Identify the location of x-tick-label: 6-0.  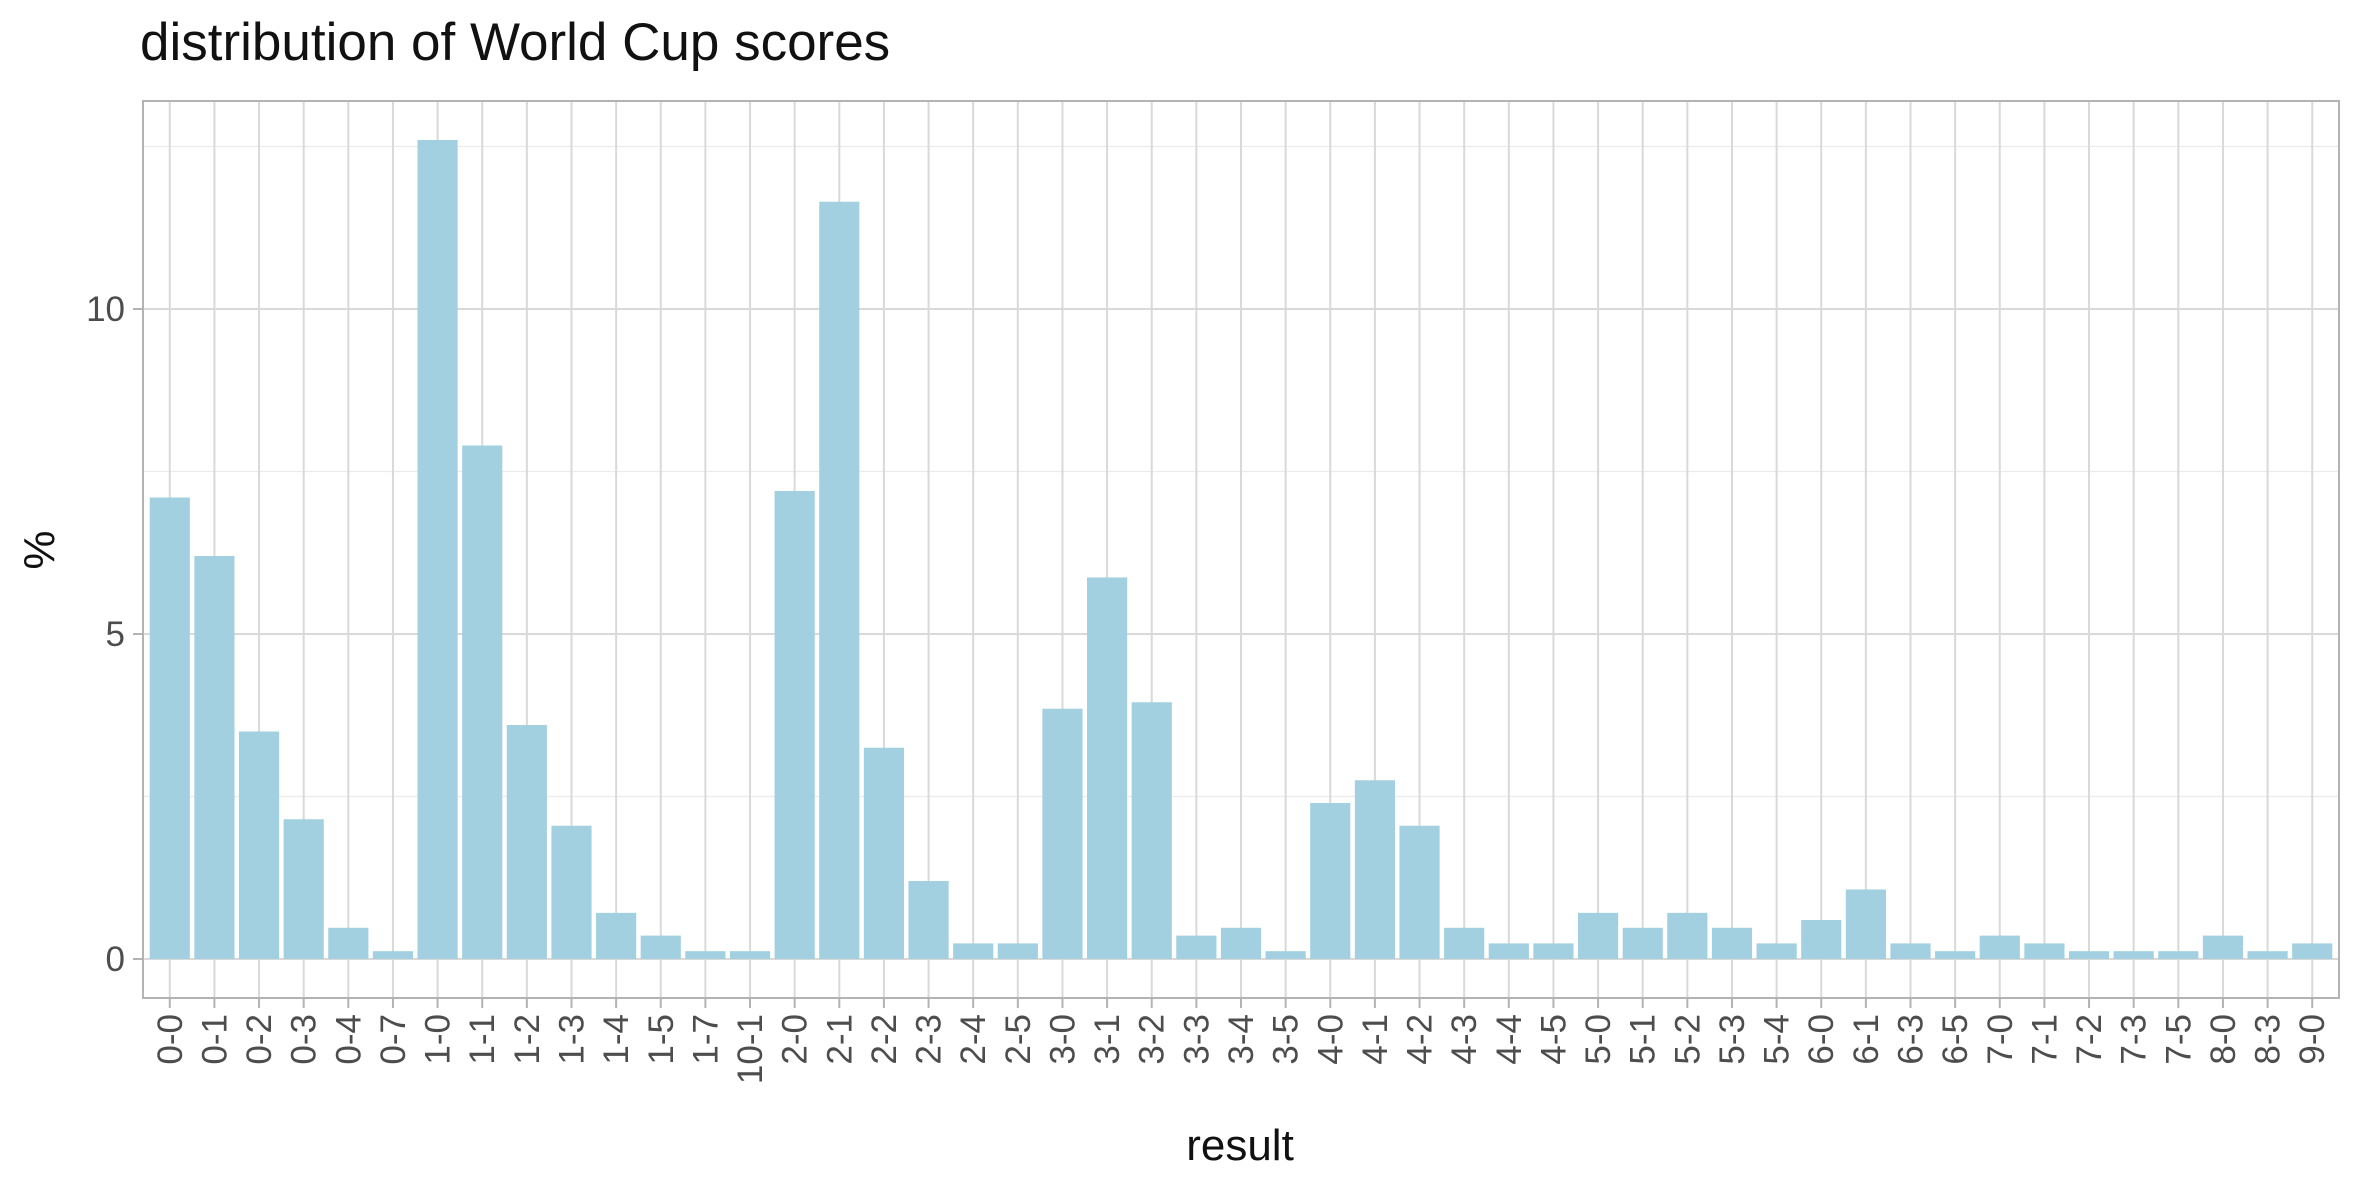
(1821, 1039).